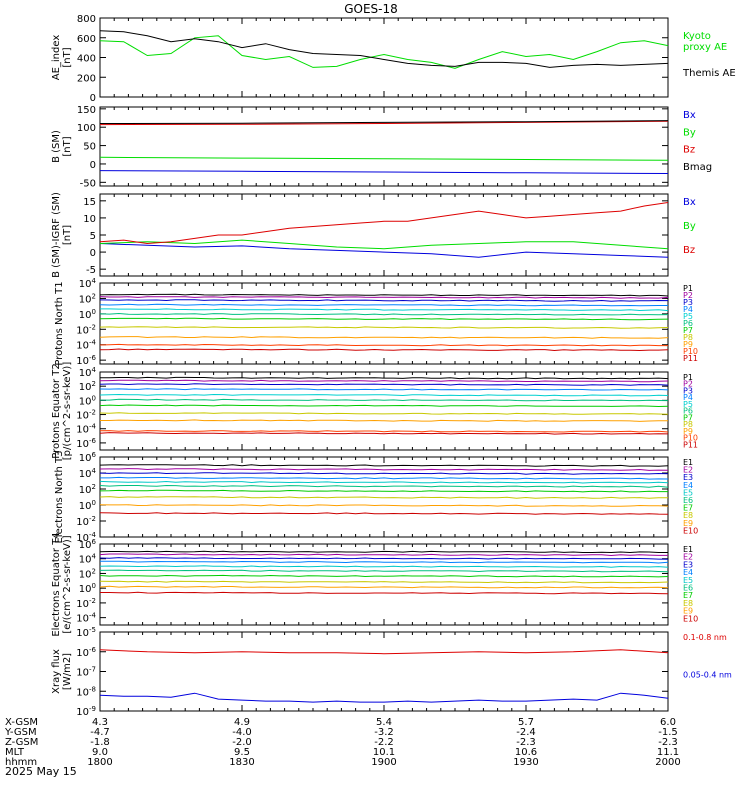 The image size is (750, 800). I want to click on y-tick-label: 0, so click(93, 98).